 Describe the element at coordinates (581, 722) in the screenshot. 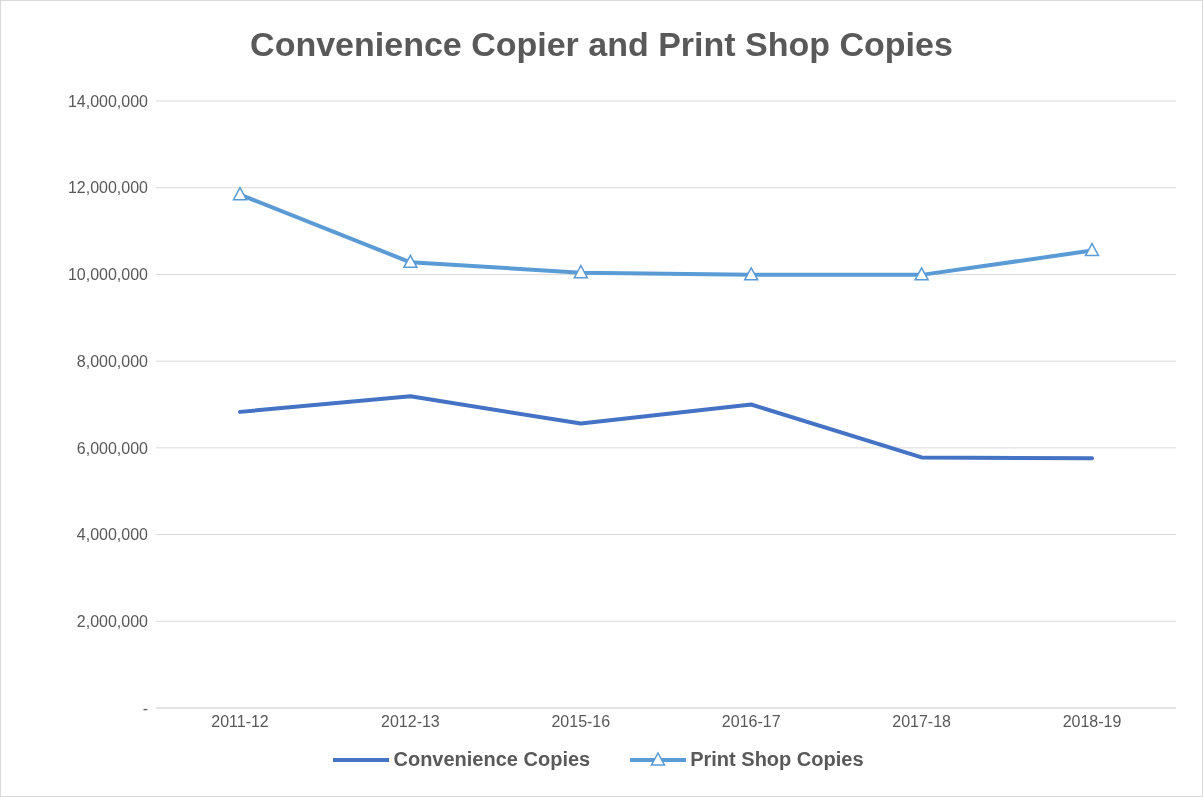

I see `x-tick-label: 2015-16` at that location.